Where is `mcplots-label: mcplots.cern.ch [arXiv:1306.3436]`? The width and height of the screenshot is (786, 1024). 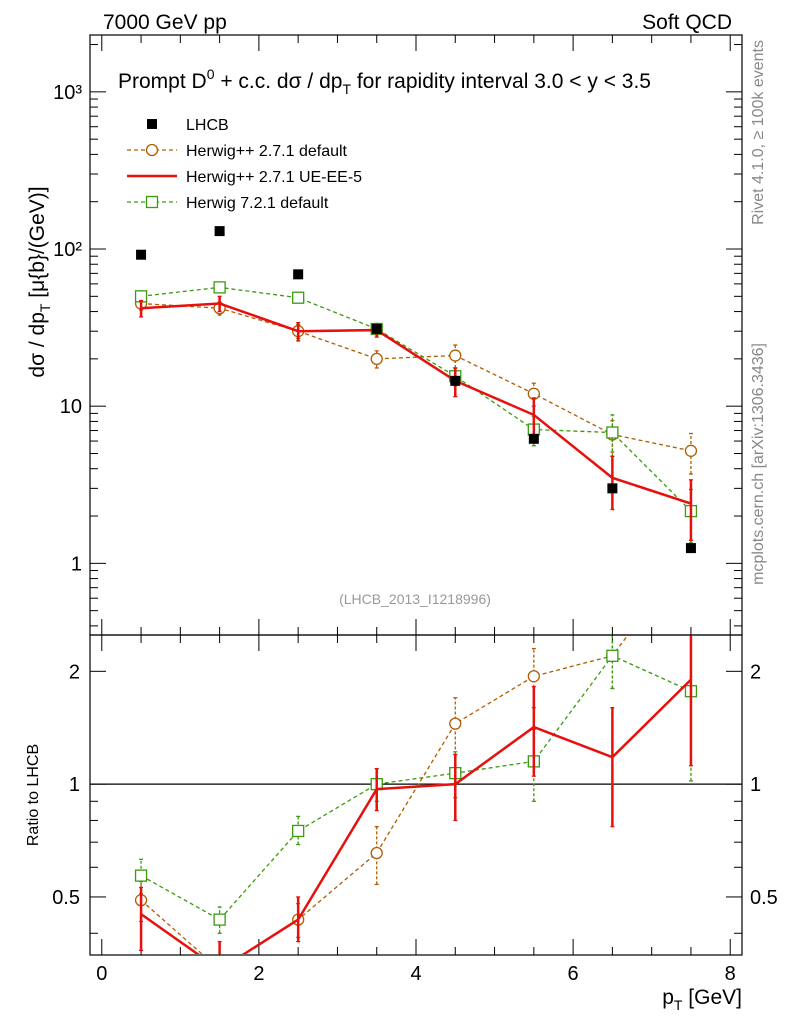 mcplots-label: mcplots.cern.ch [arXiv:1306.3436] is located at coordinates (758, 464).